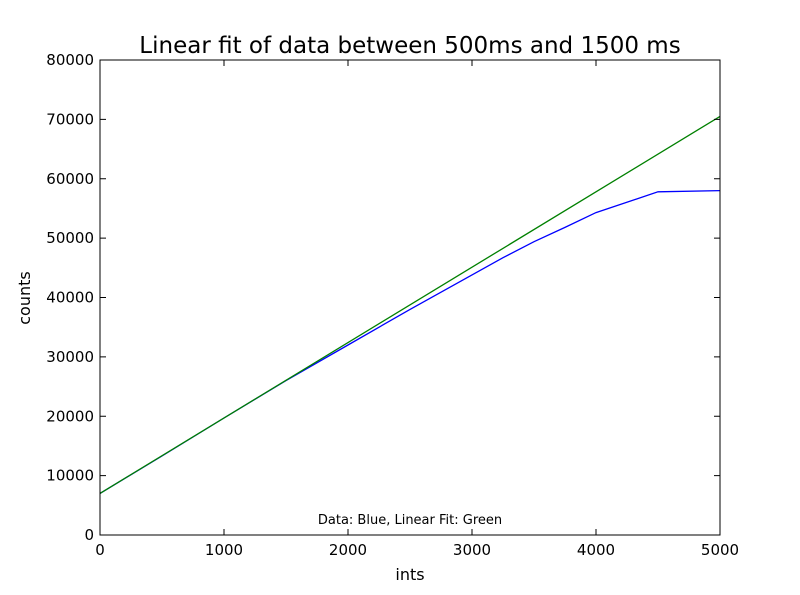  What do you see at coordinates (596, 550) in the screenshot?
I see `x-tick-label: 4000` at bounding box center [596, 550].